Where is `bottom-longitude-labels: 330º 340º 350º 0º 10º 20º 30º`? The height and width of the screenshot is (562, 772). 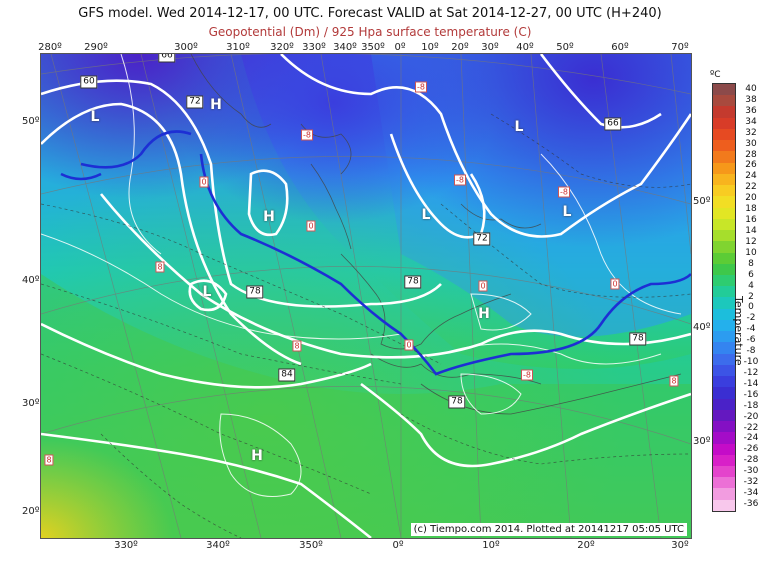 bottom-longitude-labels: 330º 340º 350º 0º 10º 20º 30º is located at coordinates (386, 547).